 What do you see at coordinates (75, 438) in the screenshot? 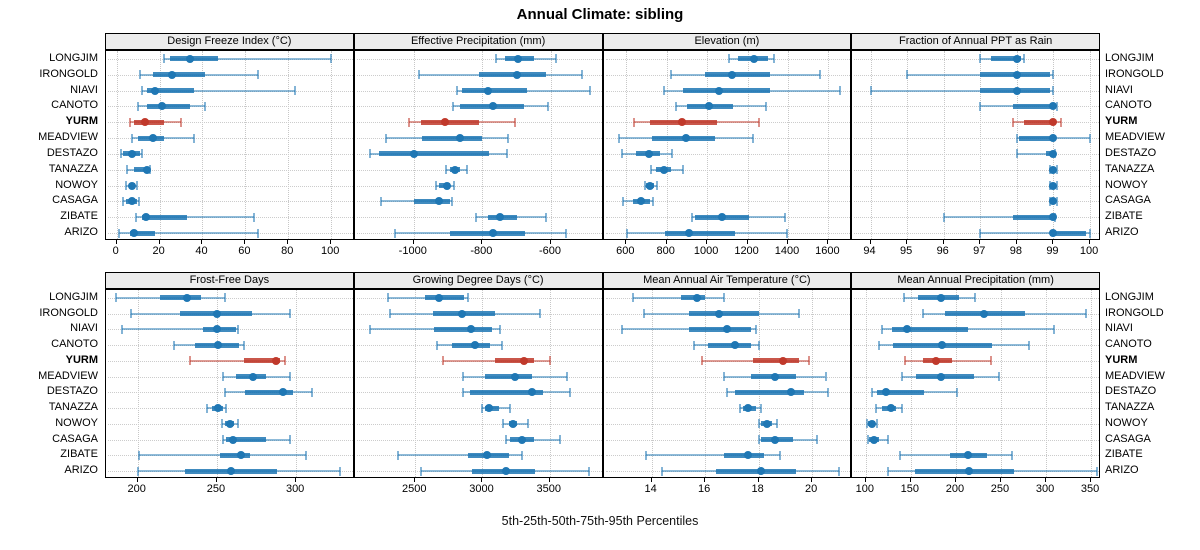
I see `site-label-left: CASAGA` at bounding box center [75, 438].